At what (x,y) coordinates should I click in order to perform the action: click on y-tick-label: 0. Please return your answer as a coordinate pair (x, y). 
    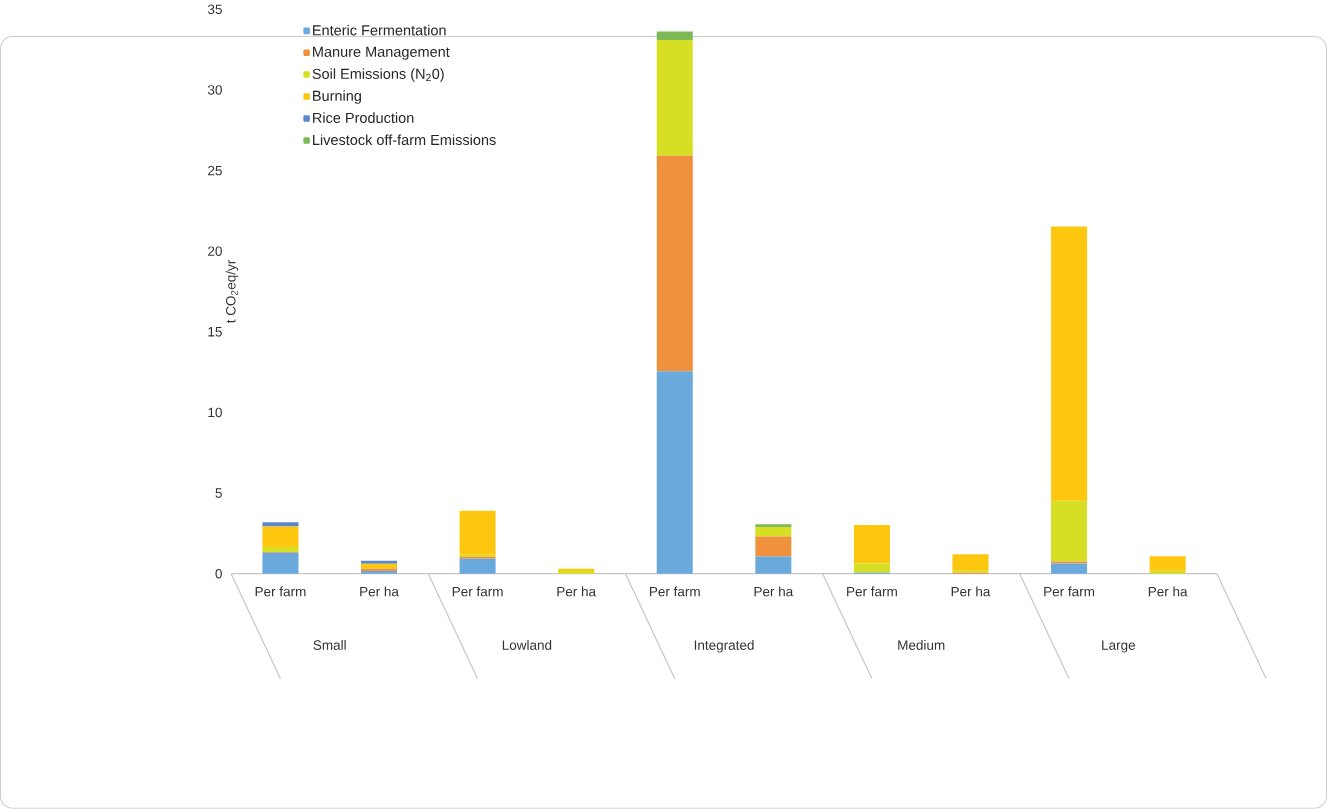
    Looking at the image, I should click on (218, 574).